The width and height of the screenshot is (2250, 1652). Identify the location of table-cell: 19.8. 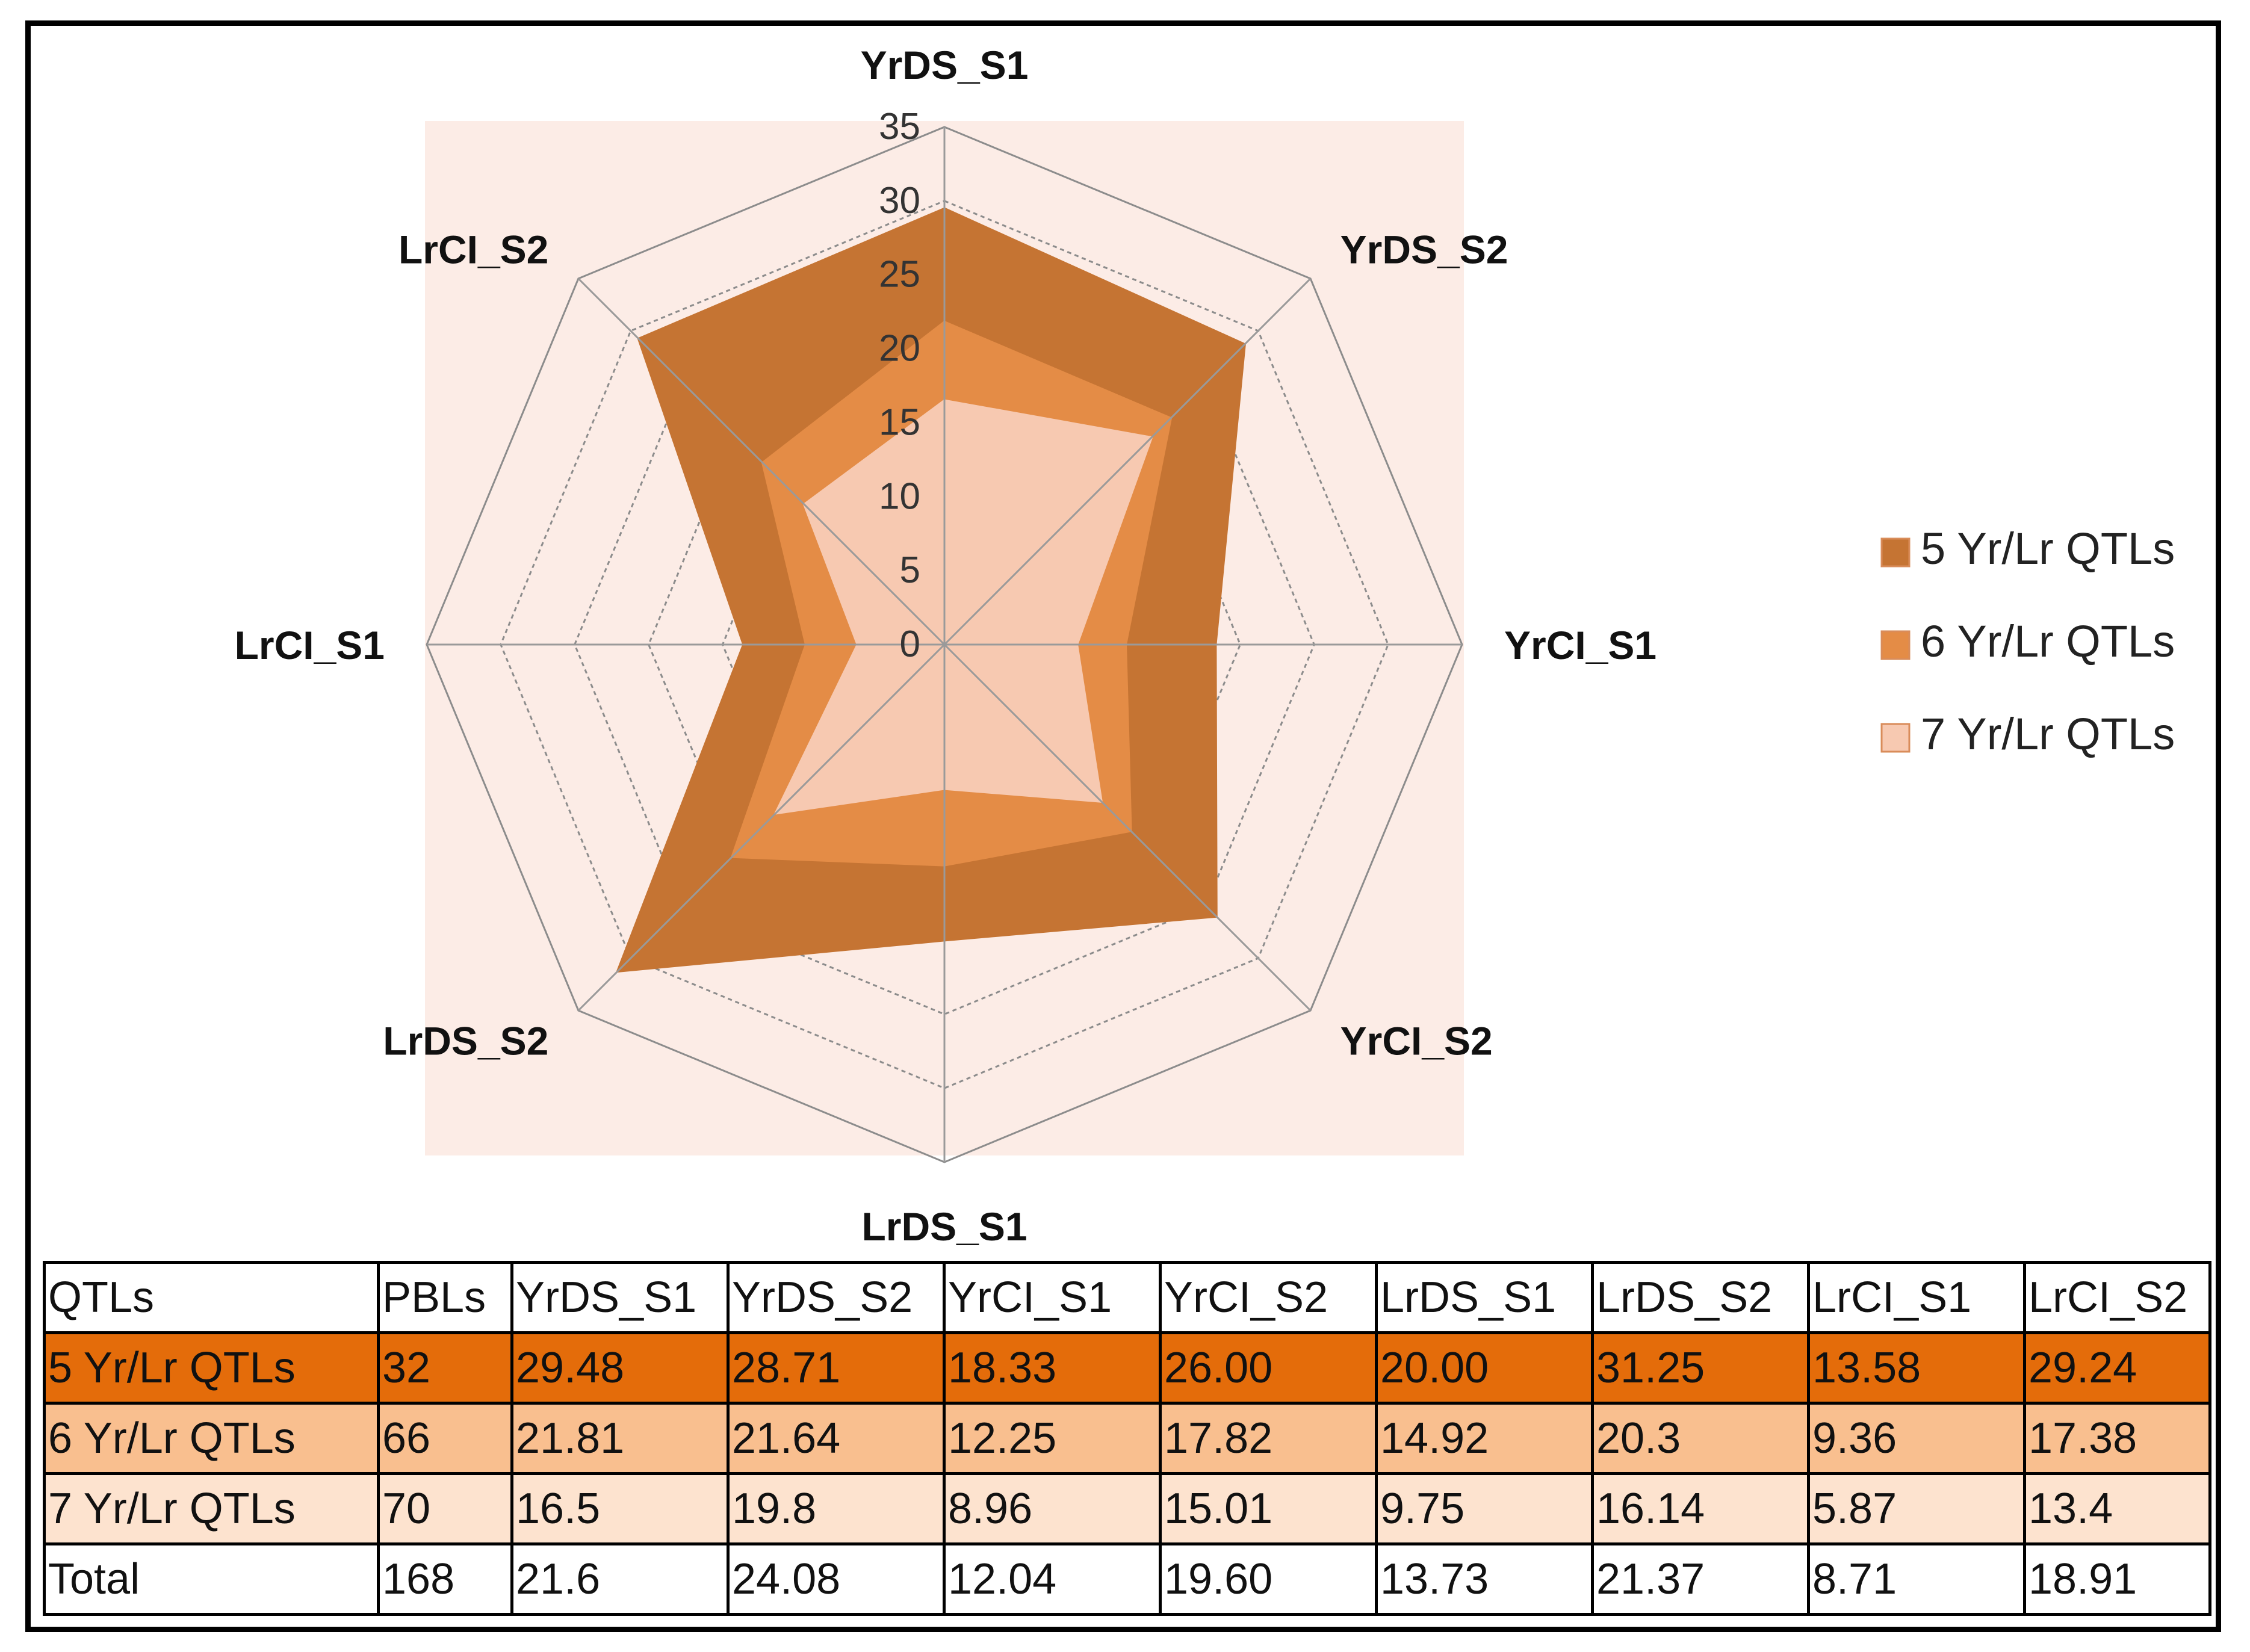
(836, 1509).